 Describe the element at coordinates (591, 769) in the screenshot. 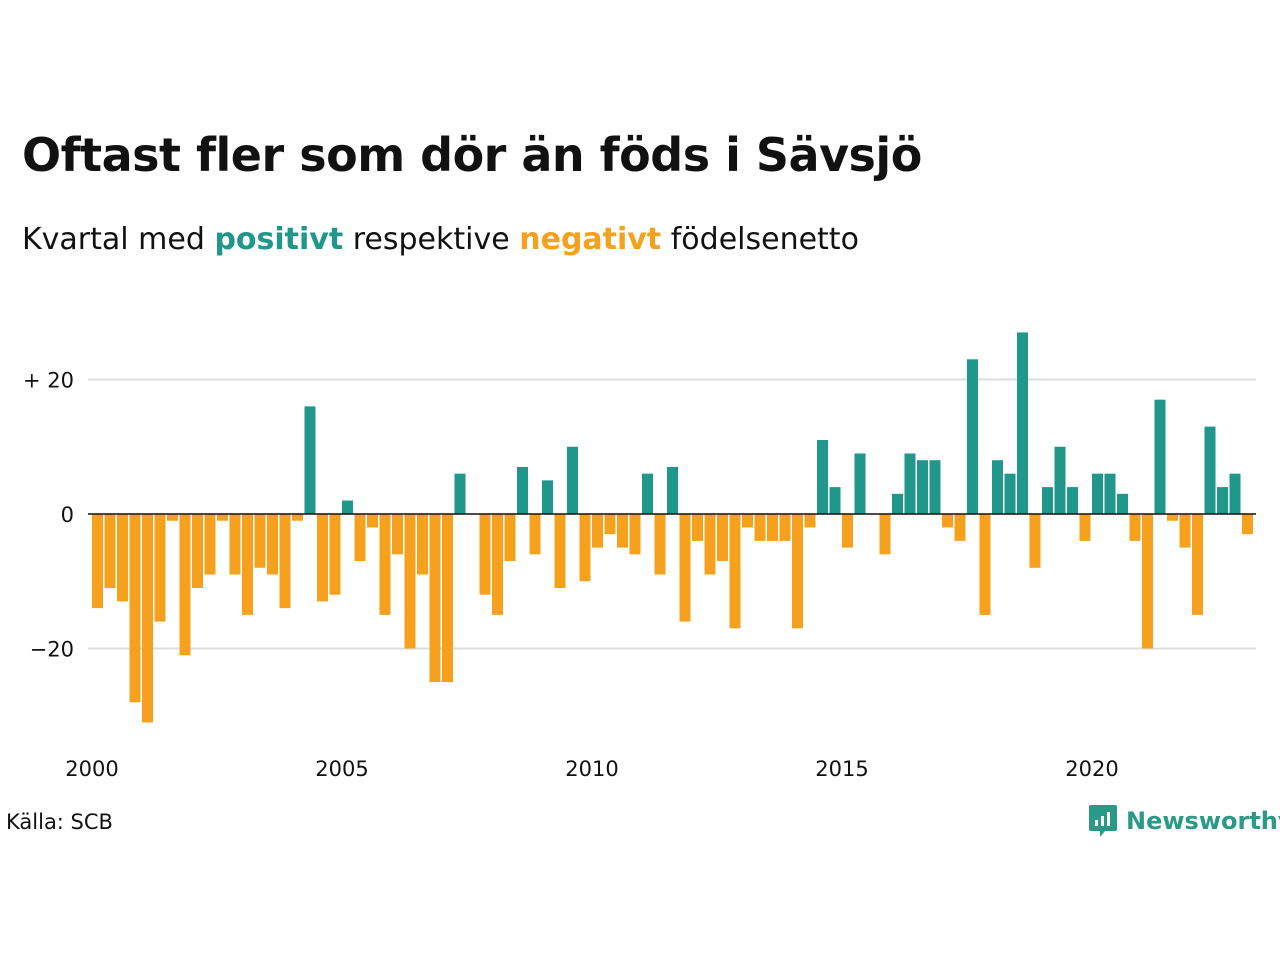

I see `x-tick-label: 2010` at that location.